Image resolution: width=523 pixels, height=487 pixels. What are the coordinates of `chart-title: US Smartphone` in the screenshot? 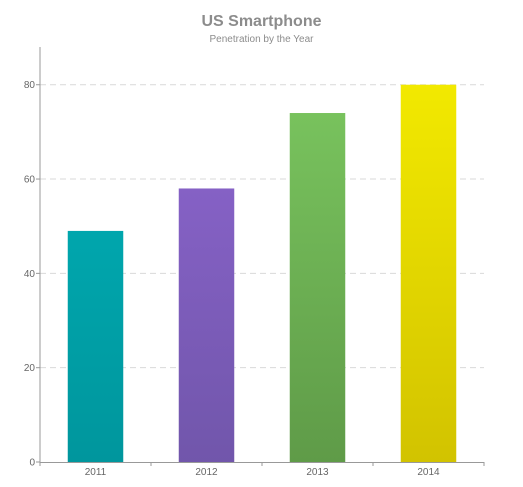 It's located at (261, 21).